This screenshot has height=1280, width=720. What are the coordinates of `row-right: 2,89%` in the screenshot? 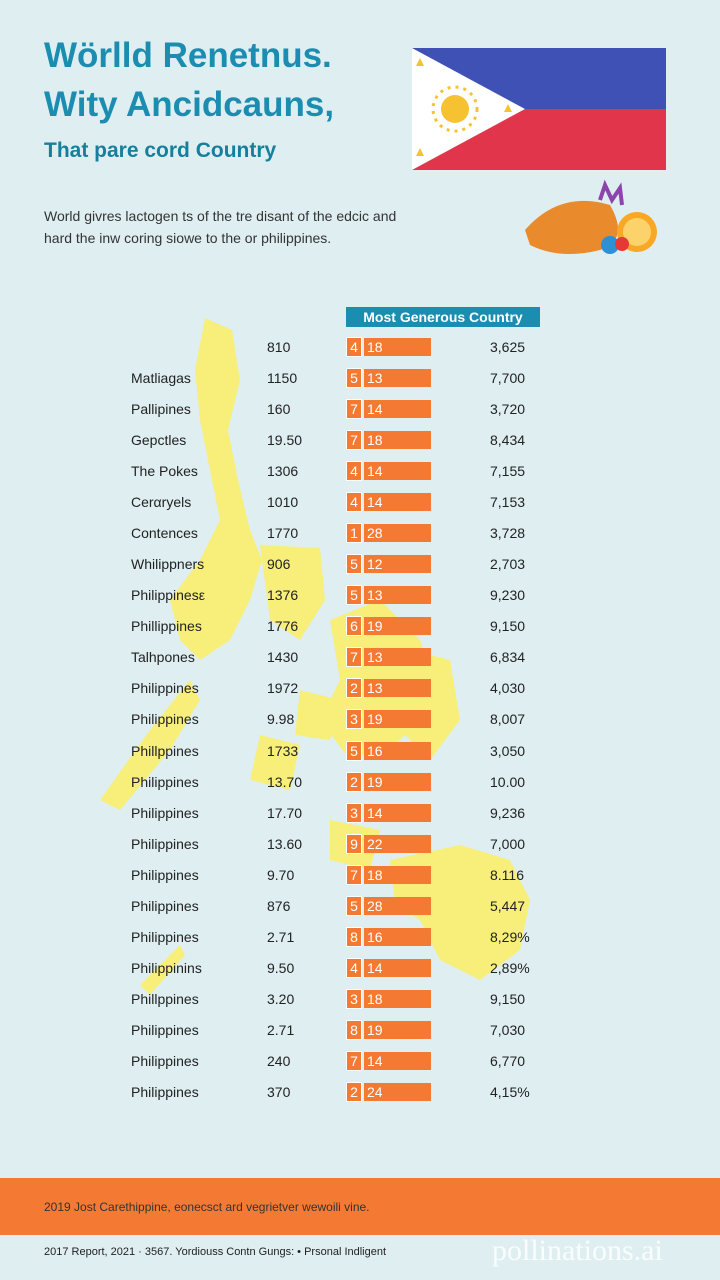 It's located at (510, 967).